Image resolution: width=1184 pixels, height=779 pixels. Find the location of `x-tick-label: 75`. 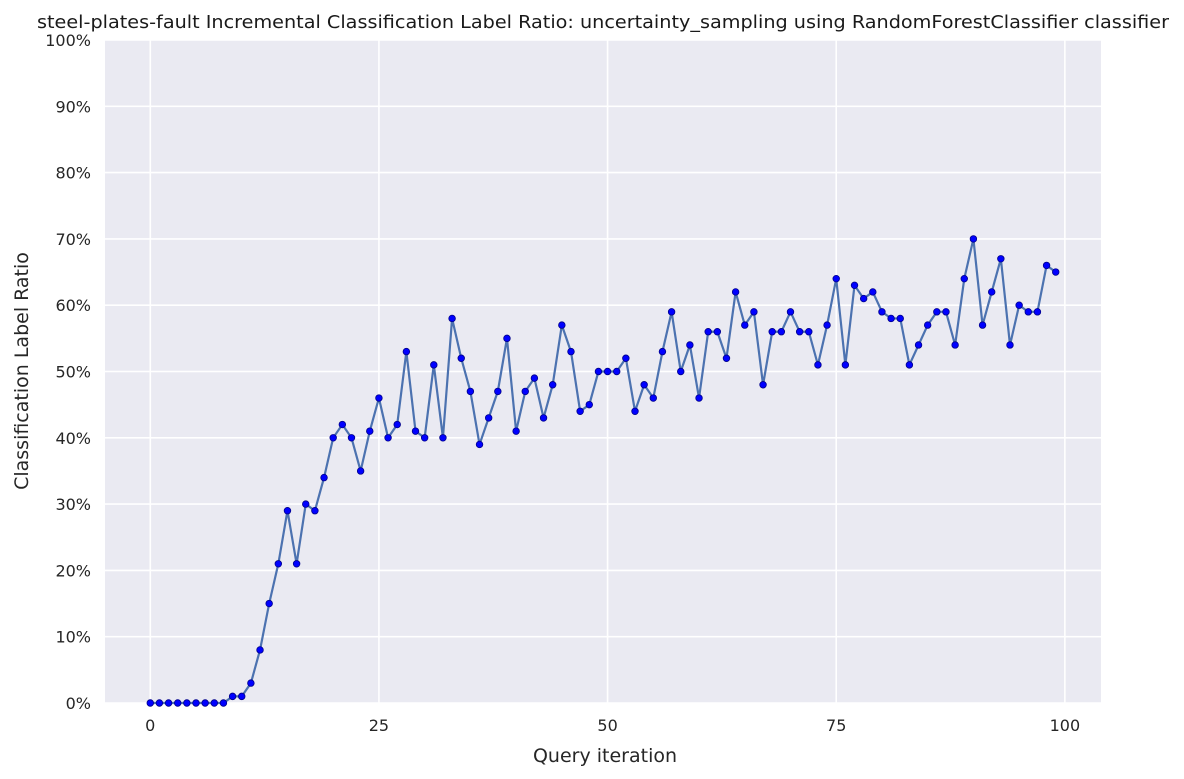

x-tick-label: 75 is located at coordinates (836, 725).